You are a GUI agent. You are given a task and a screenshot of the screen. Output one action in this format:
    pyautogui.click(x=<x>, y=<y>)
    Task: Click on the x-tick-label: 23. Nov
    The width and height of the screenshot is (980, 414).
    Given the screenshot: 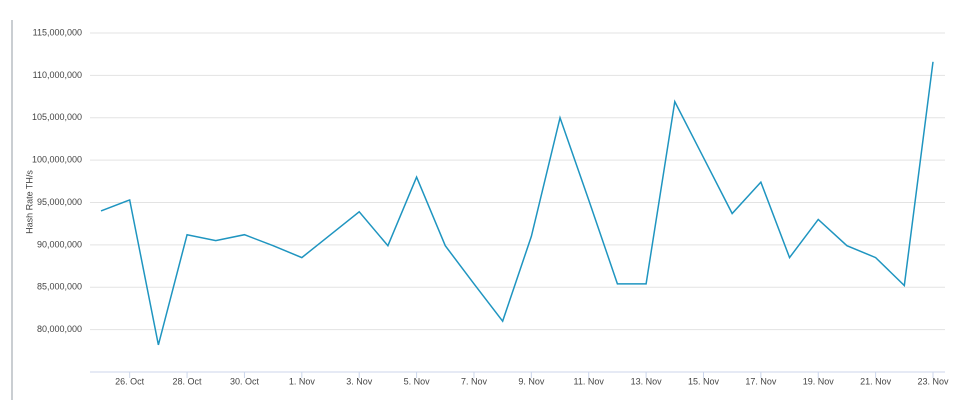 What is the action you would take?
    pyautogui.click(x=933, y=381)
    